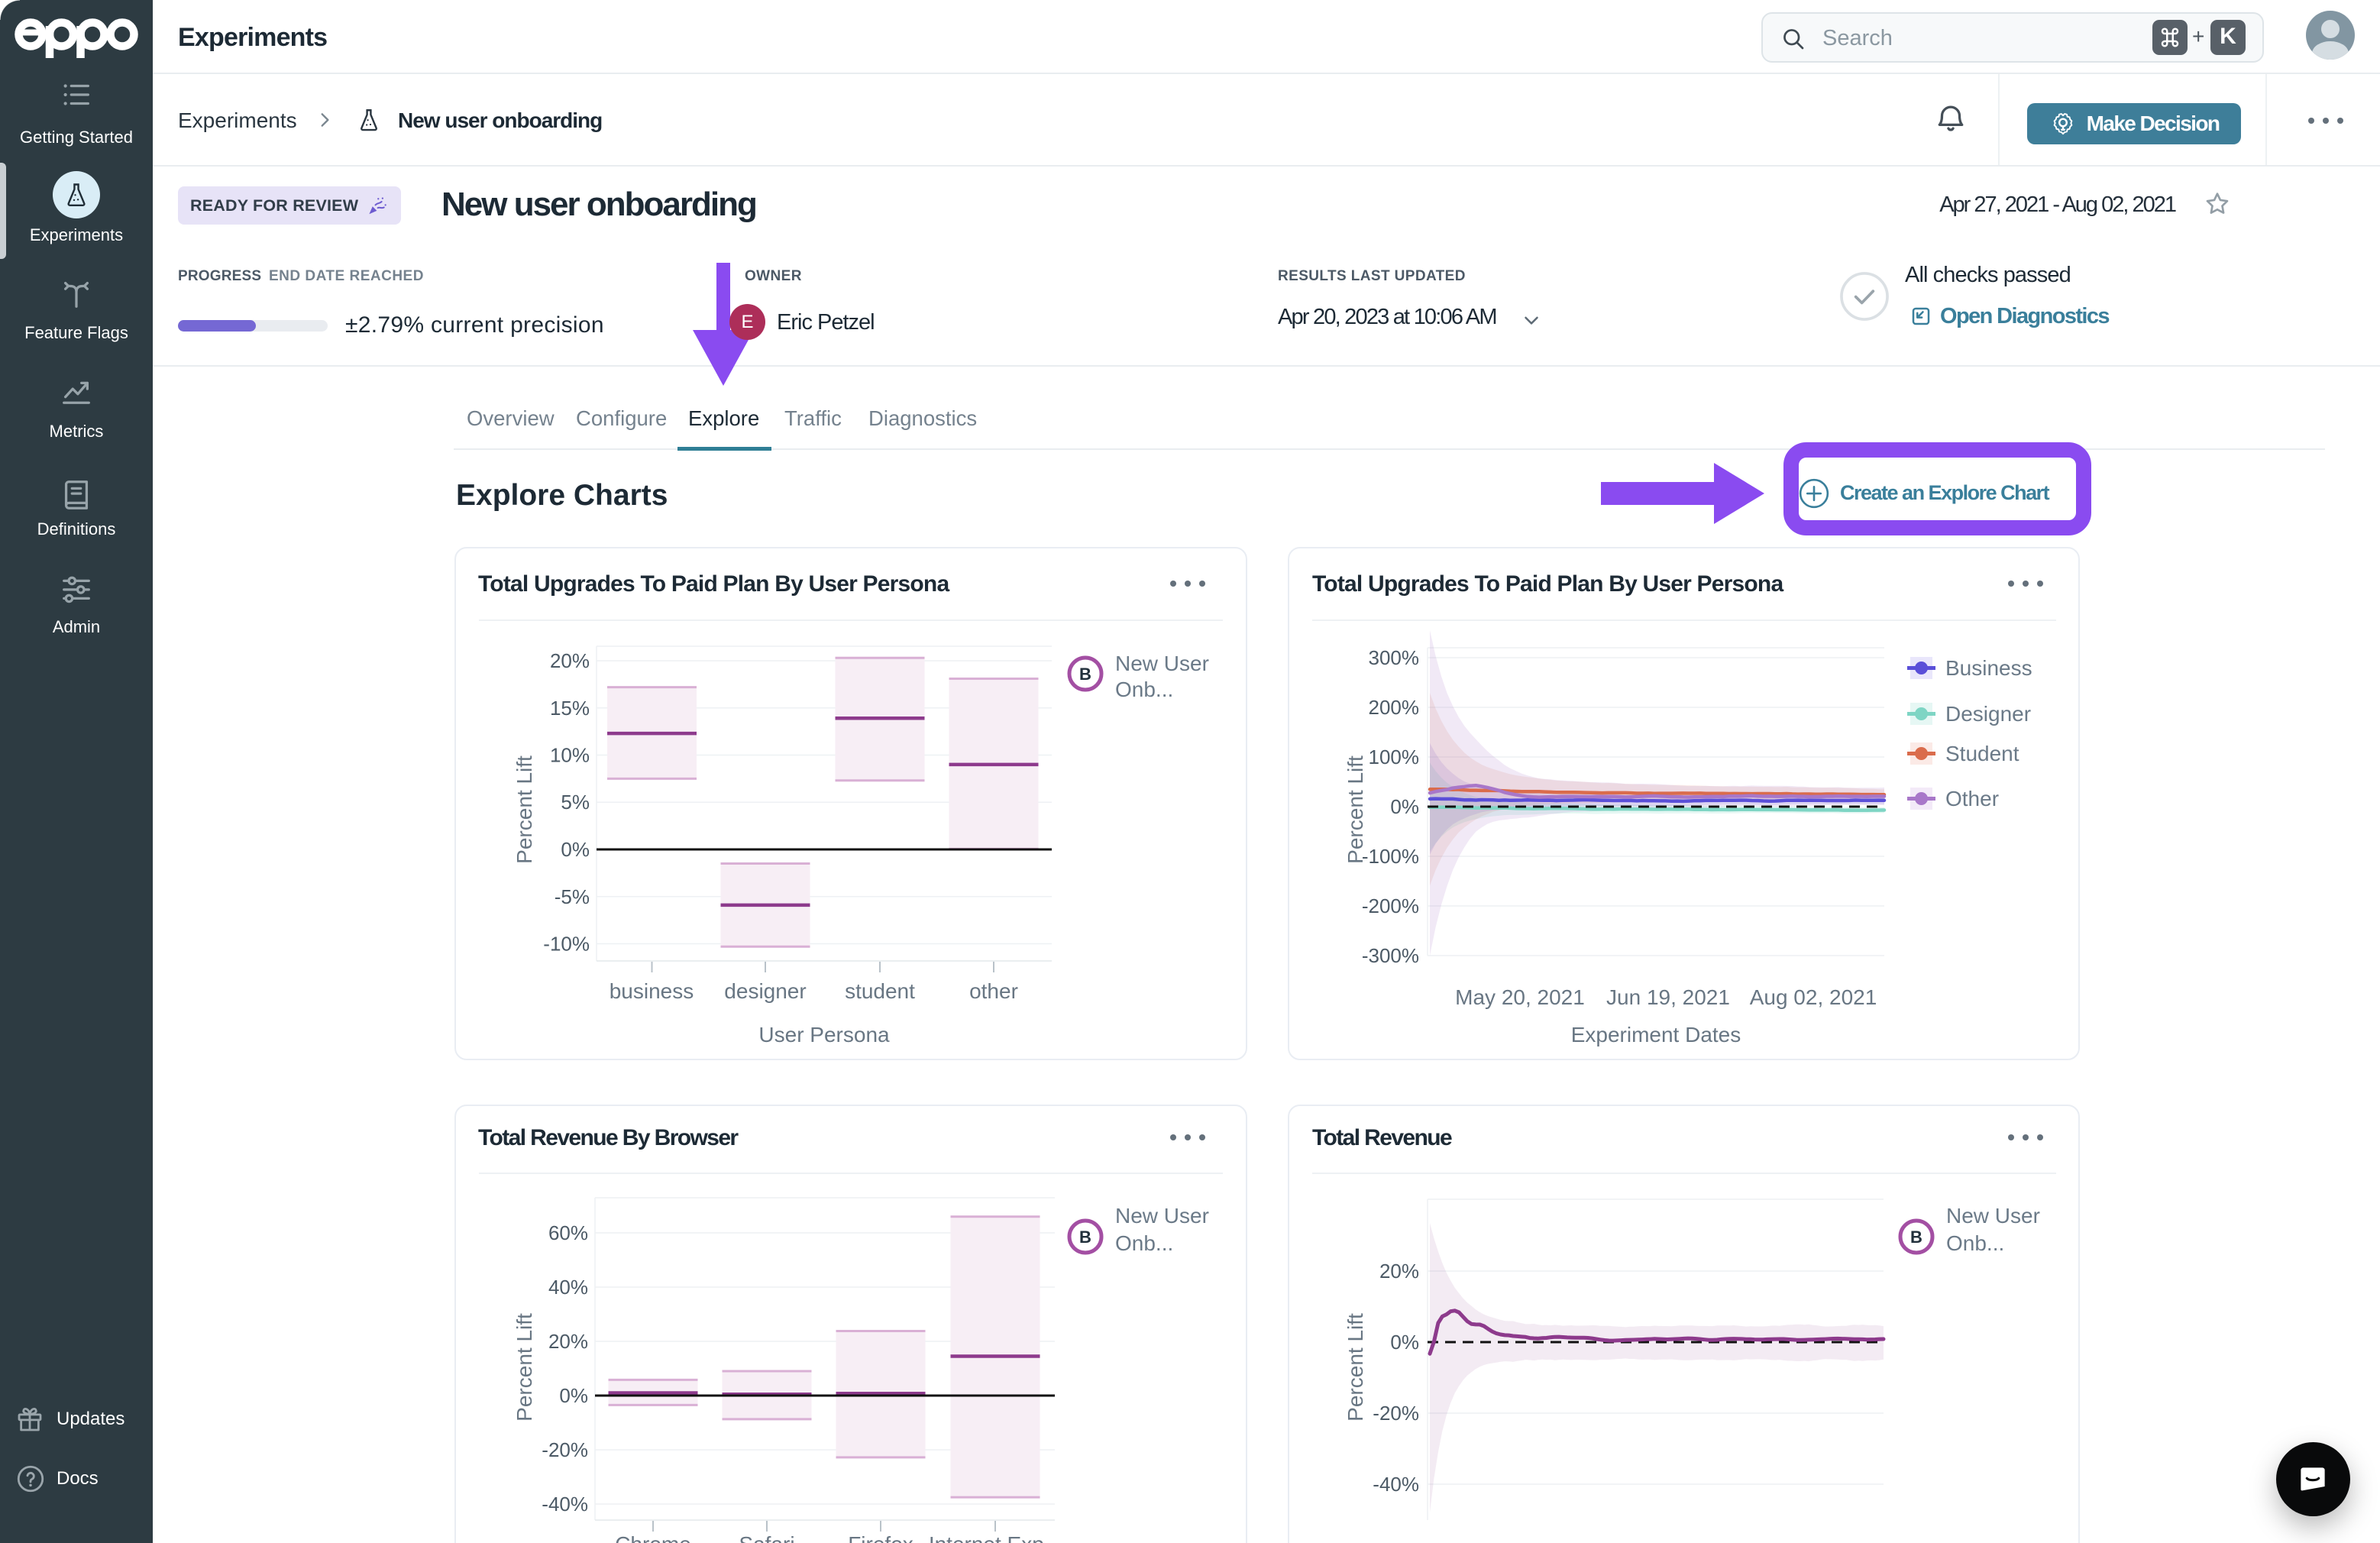  I want to click on svg-text: business, so click(652, 991).